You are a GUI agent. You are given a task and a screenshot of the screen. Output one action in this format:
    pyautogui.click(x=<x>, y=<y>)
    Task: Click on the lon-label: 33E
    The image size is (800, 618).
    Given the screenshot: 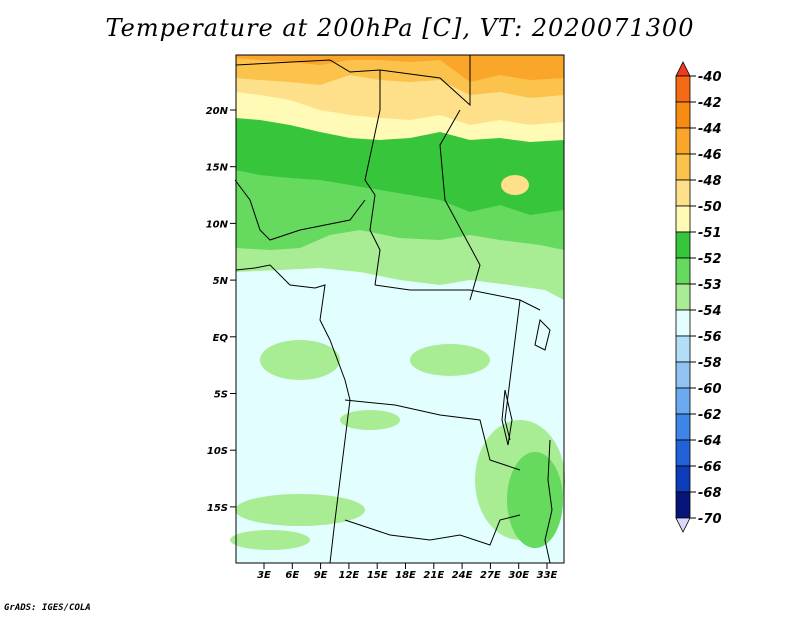 What is the action you would take?
    pyautogui.click(x=547, y=575)
    